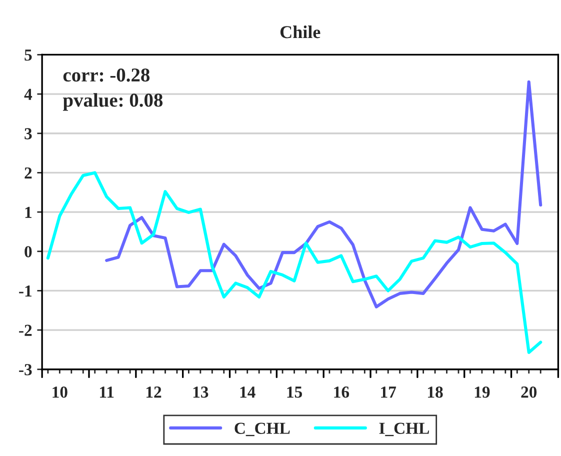 This screenshot has height=456, width=561. What do you see at coordinates (28, 172) in the screenshot?
I see `y-tick-label: 2` at bounding box center [28, 172].